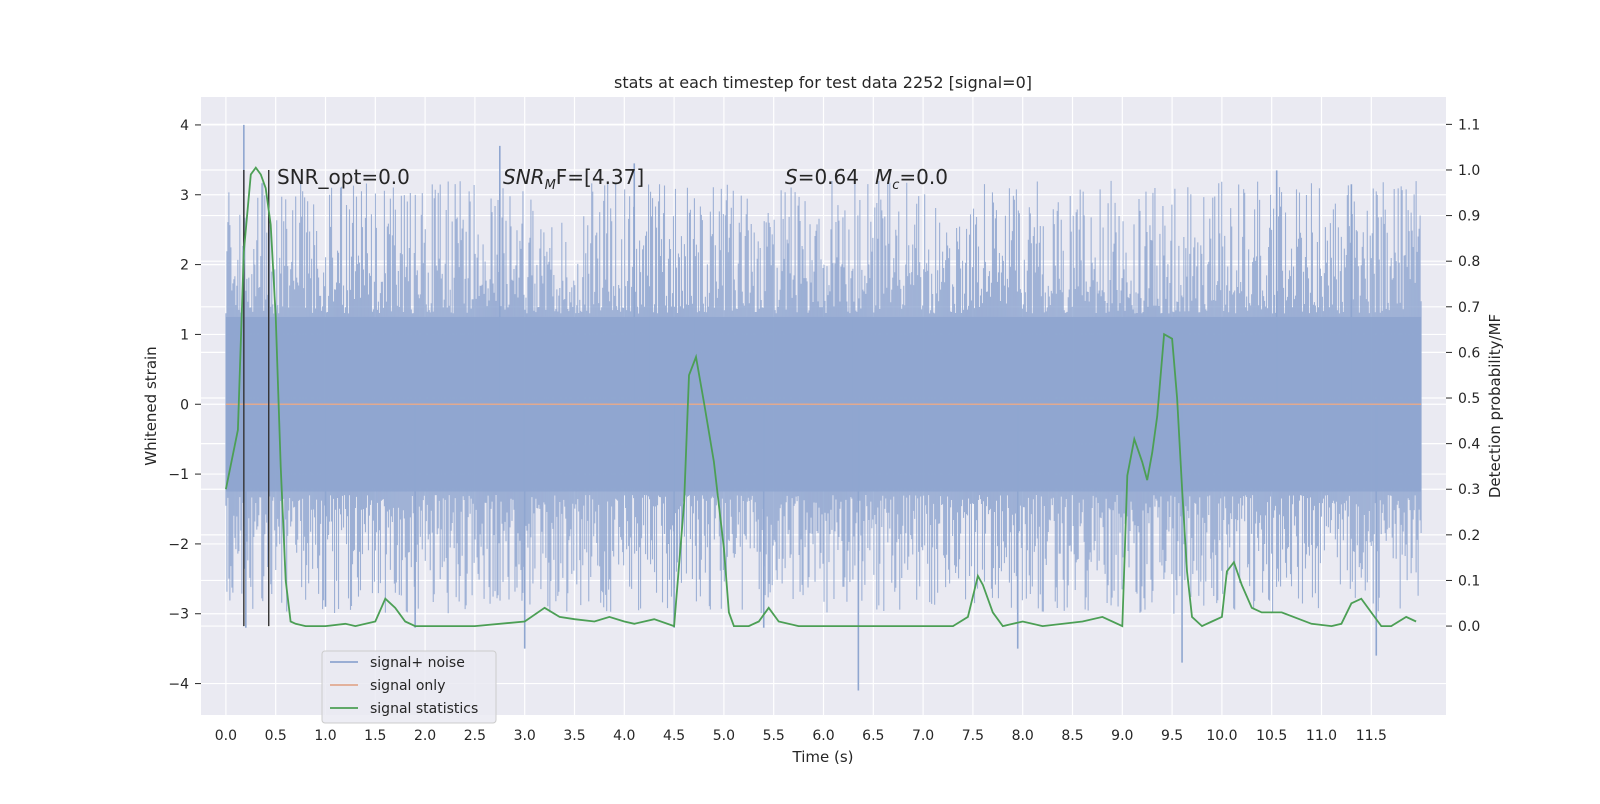  I want to click on x-tick-label: 0.5, so click(276, 736).